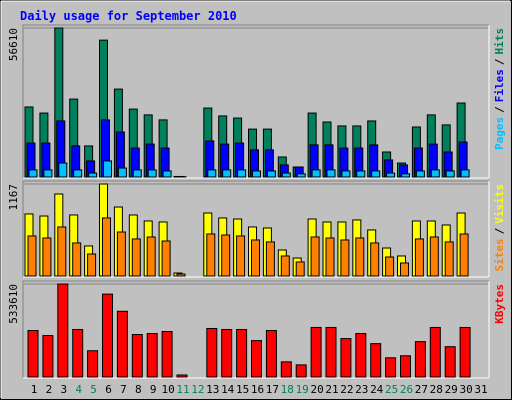 Image resolution: width=512 pixels, height=400 pixels. What do you see at coordinates (499, 133) in the screenshot?
I see `legend-entry: Pages` at bounding box center [499, 133].